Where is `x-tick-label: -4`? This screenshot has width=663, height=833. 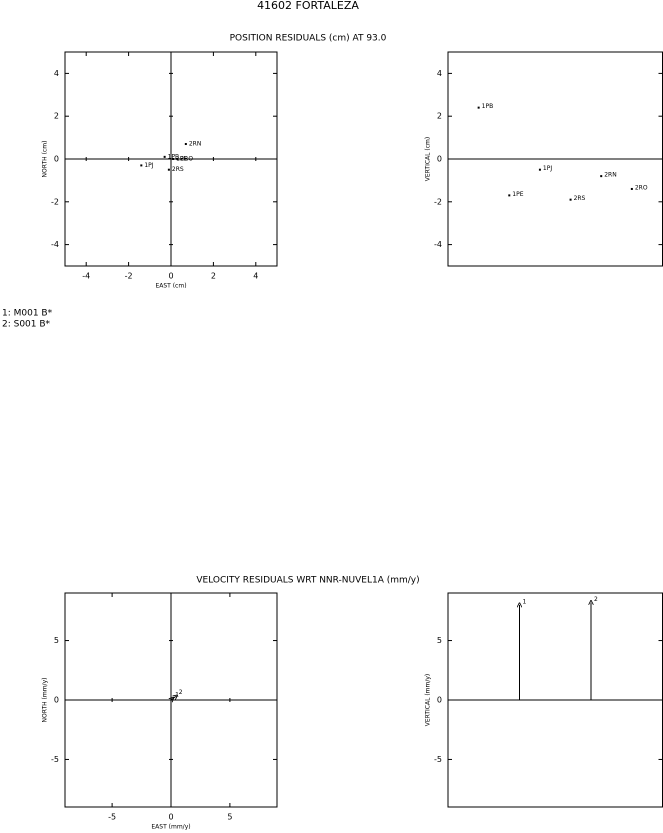 x-tick-label: -4 is located at coordinates (86, 276).